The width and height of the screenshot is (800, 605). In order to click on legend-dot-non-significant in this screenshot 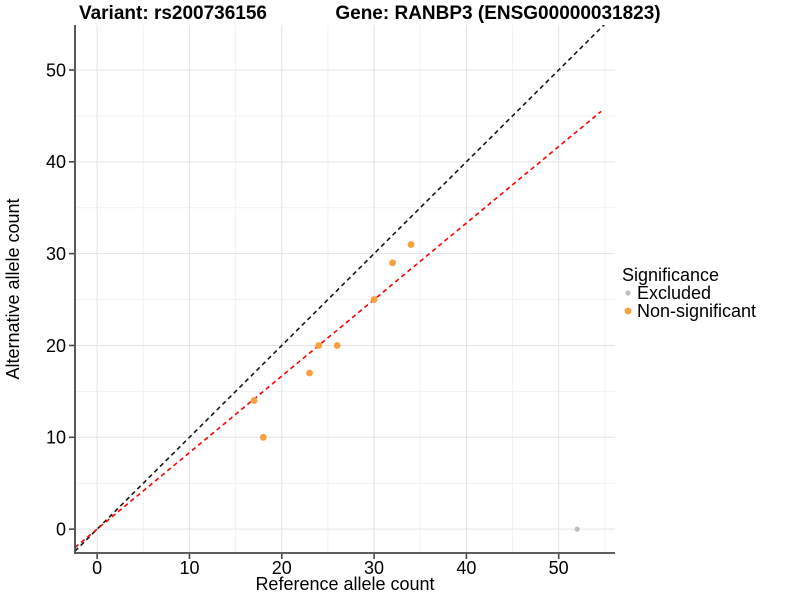, I will do `click(628, 311)`.